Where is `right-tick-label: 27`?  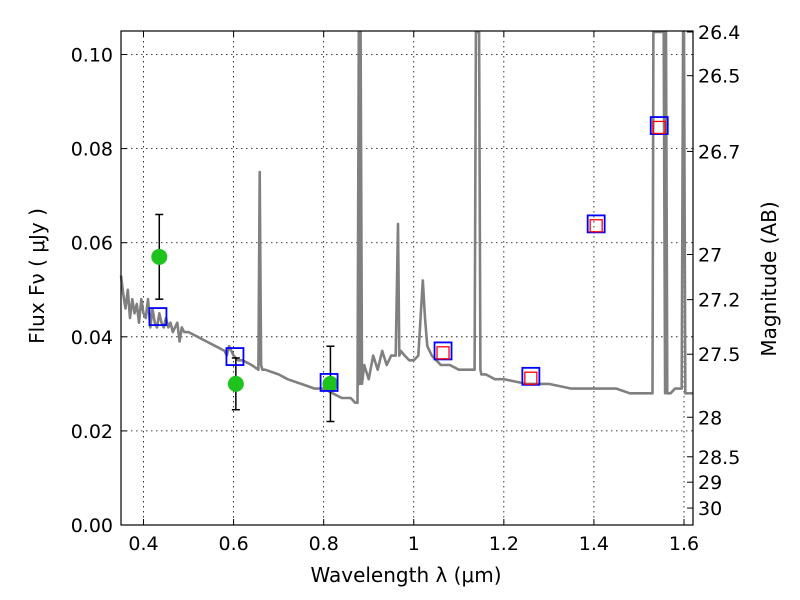 right-tick-label: 27 is located at coordinates (710, 255).